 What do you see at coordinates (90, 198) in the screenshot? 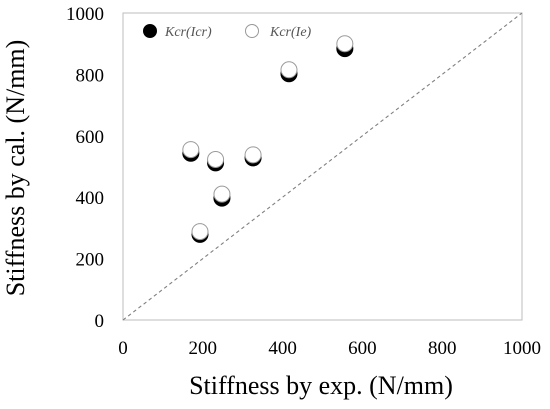
I see `y-tick-label: 400` at bounding box center [90, 198].